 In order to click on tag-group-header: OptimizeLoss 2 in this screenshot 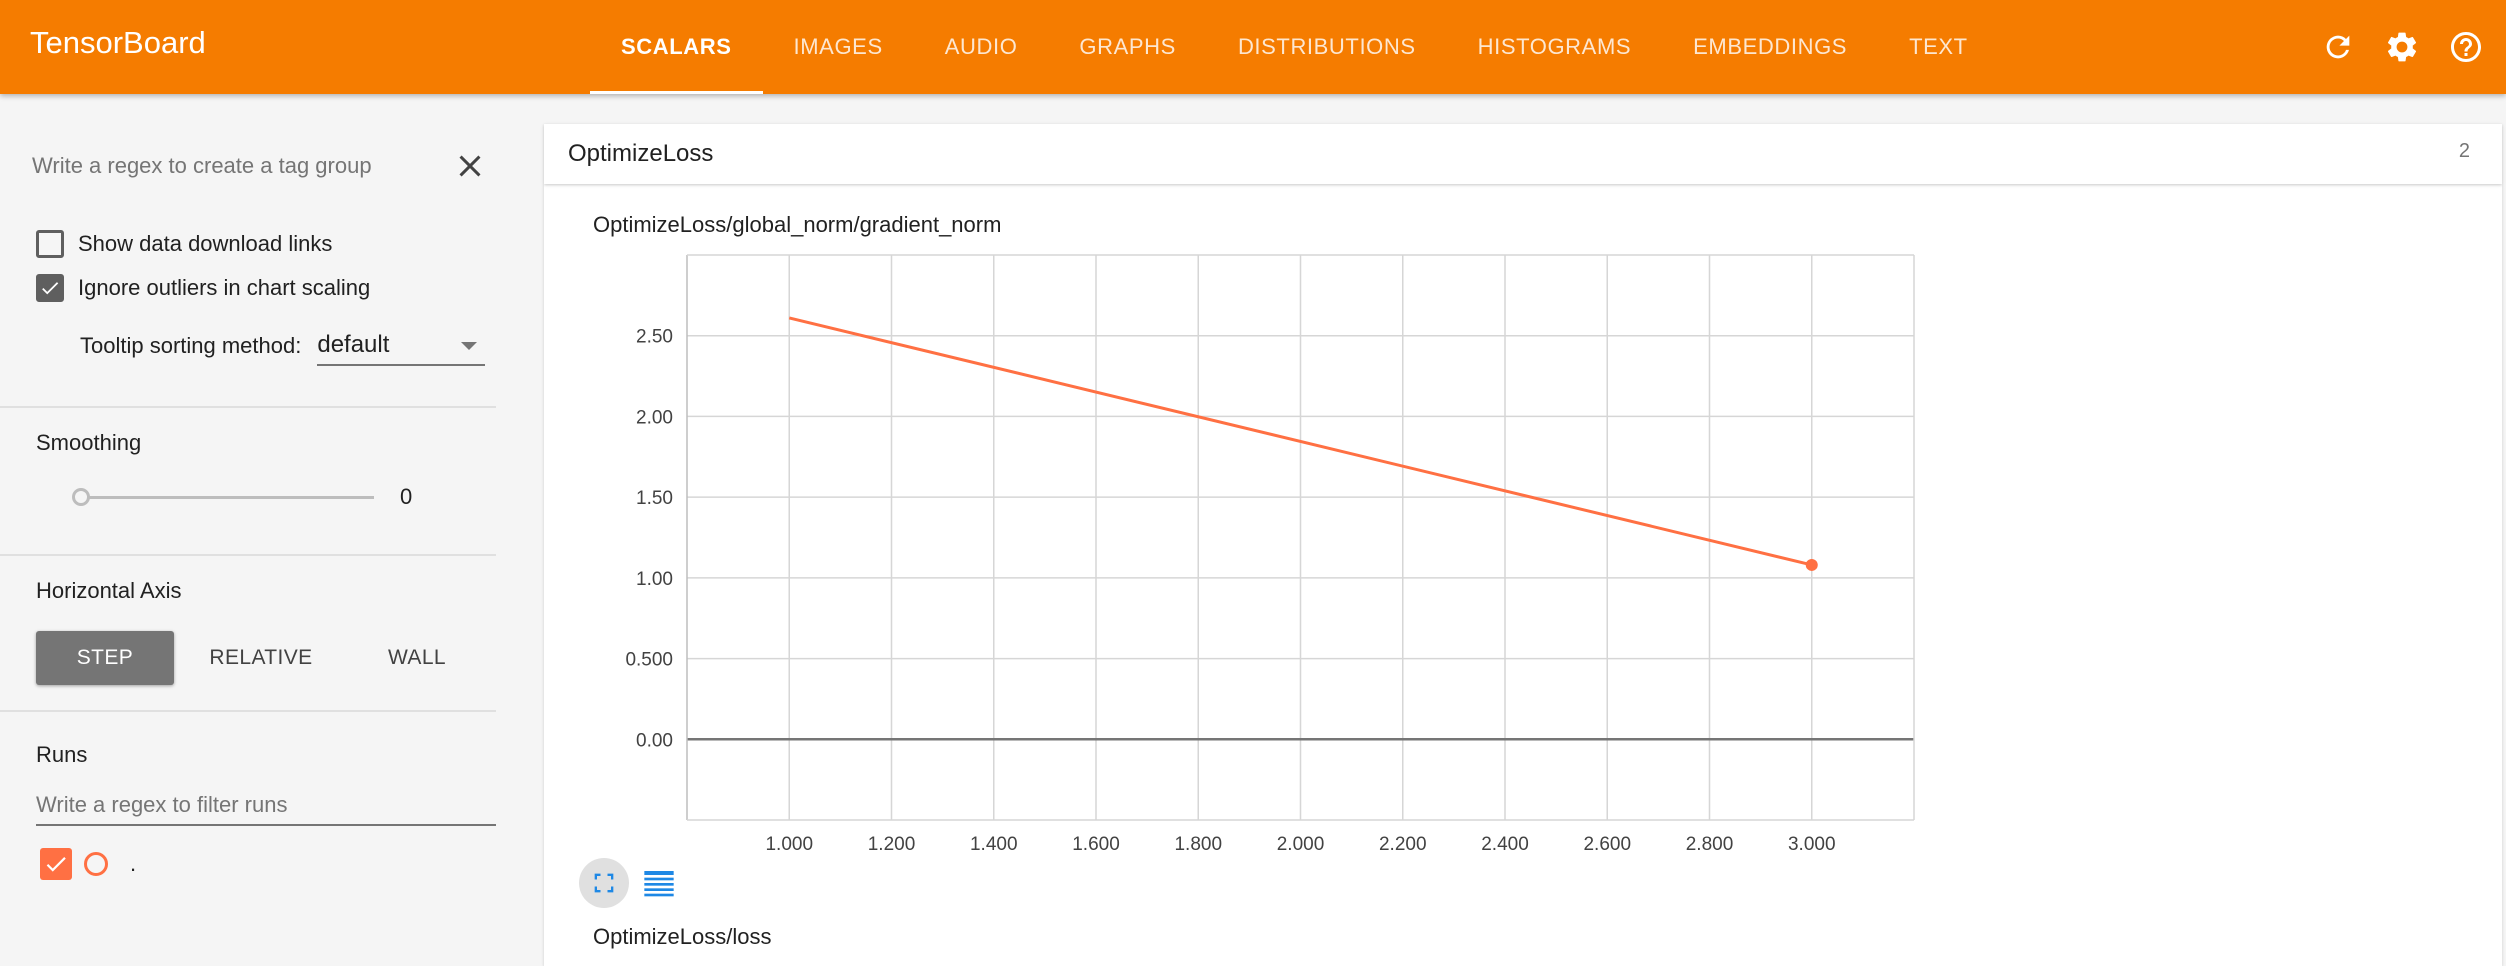, I will do `click(1523, 154)`.